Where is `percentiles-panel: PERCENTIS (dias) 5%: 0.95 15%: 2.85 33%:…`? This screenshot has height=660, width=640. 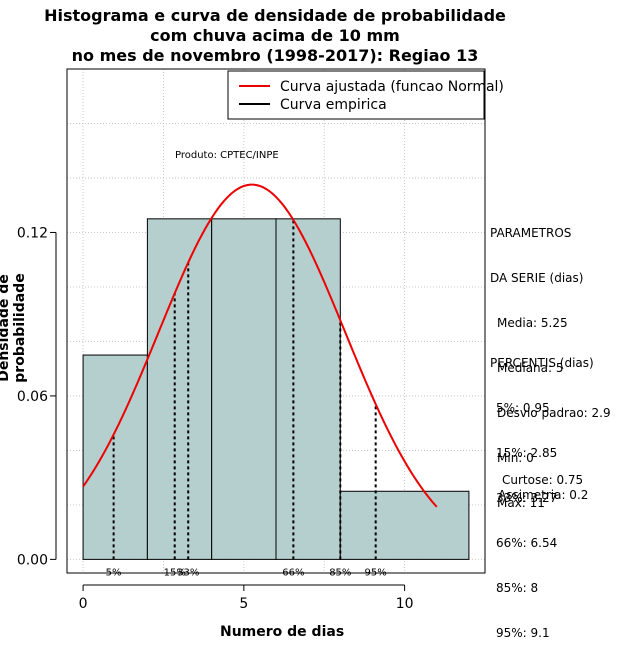 percentiles-panel: PERCENTIS (dias) 5%: 0.95 15%: 2.85 33%:… is located at coordinates (542, 491).